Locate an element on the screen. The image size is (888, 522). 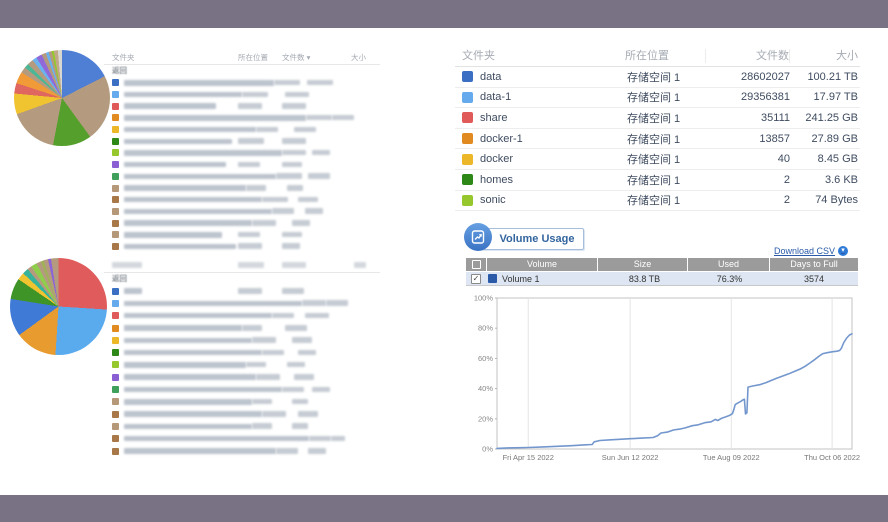
volume-table-header: Volume Size Used Days to Full is located at coordinates (662, 264).